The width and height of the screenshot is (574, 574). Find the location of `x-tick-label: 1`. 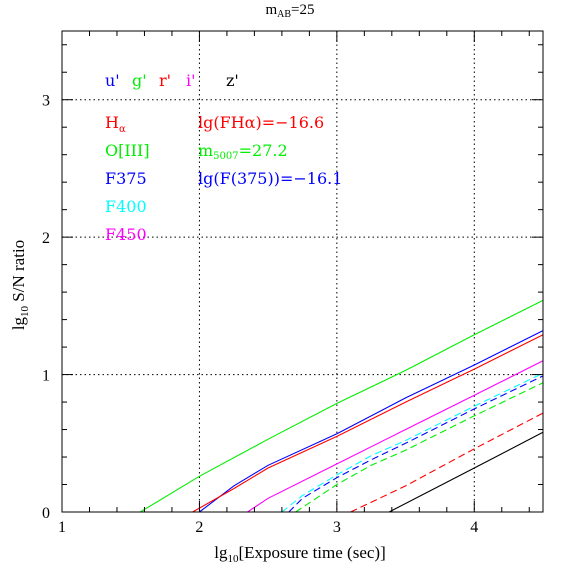

x-tick-label: 1 is located at coordinates (62, 527).